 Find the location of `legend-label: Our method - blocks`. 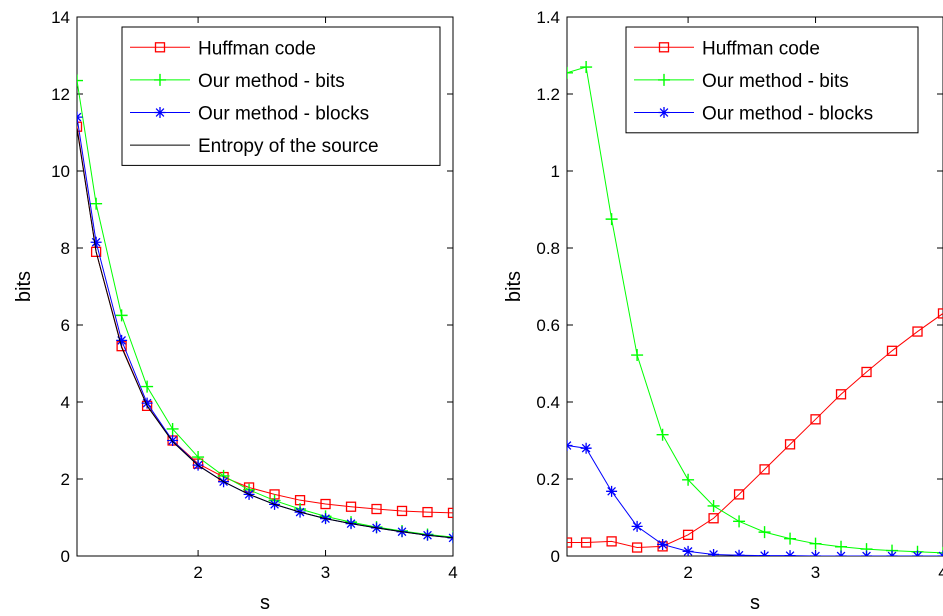

legend-label: Our method - blocks is located at coordinates (787, 114).